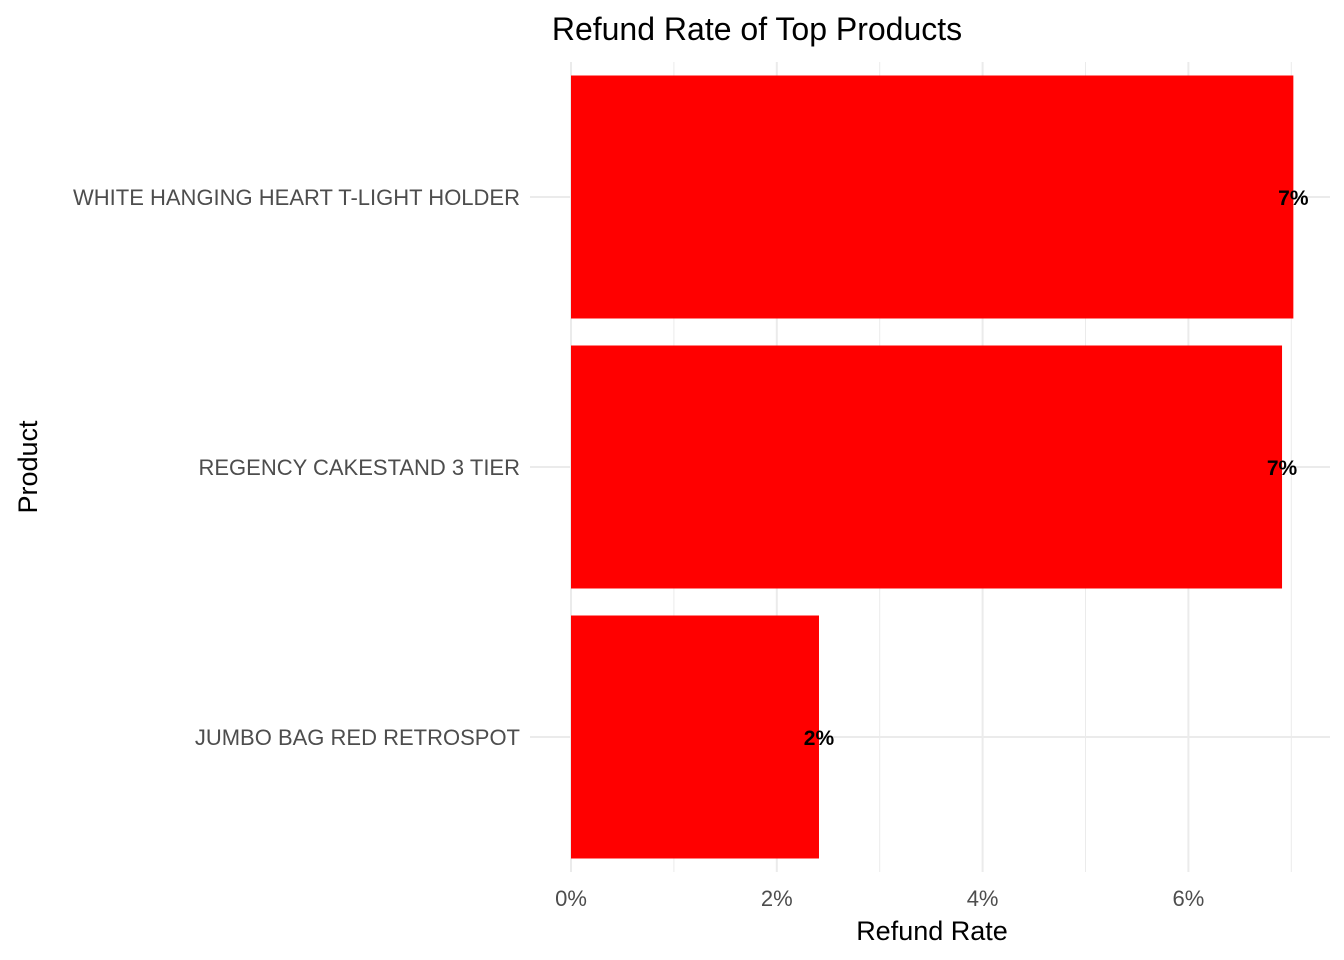 The width and height of the screenshot is (1344, 960). What do you see at coordinates (296, 197) in the screenshot?
I see `y-tick-label: WHITE HANGING HEART T-LIGHT HOLDER` at bounding box center [296, 197].